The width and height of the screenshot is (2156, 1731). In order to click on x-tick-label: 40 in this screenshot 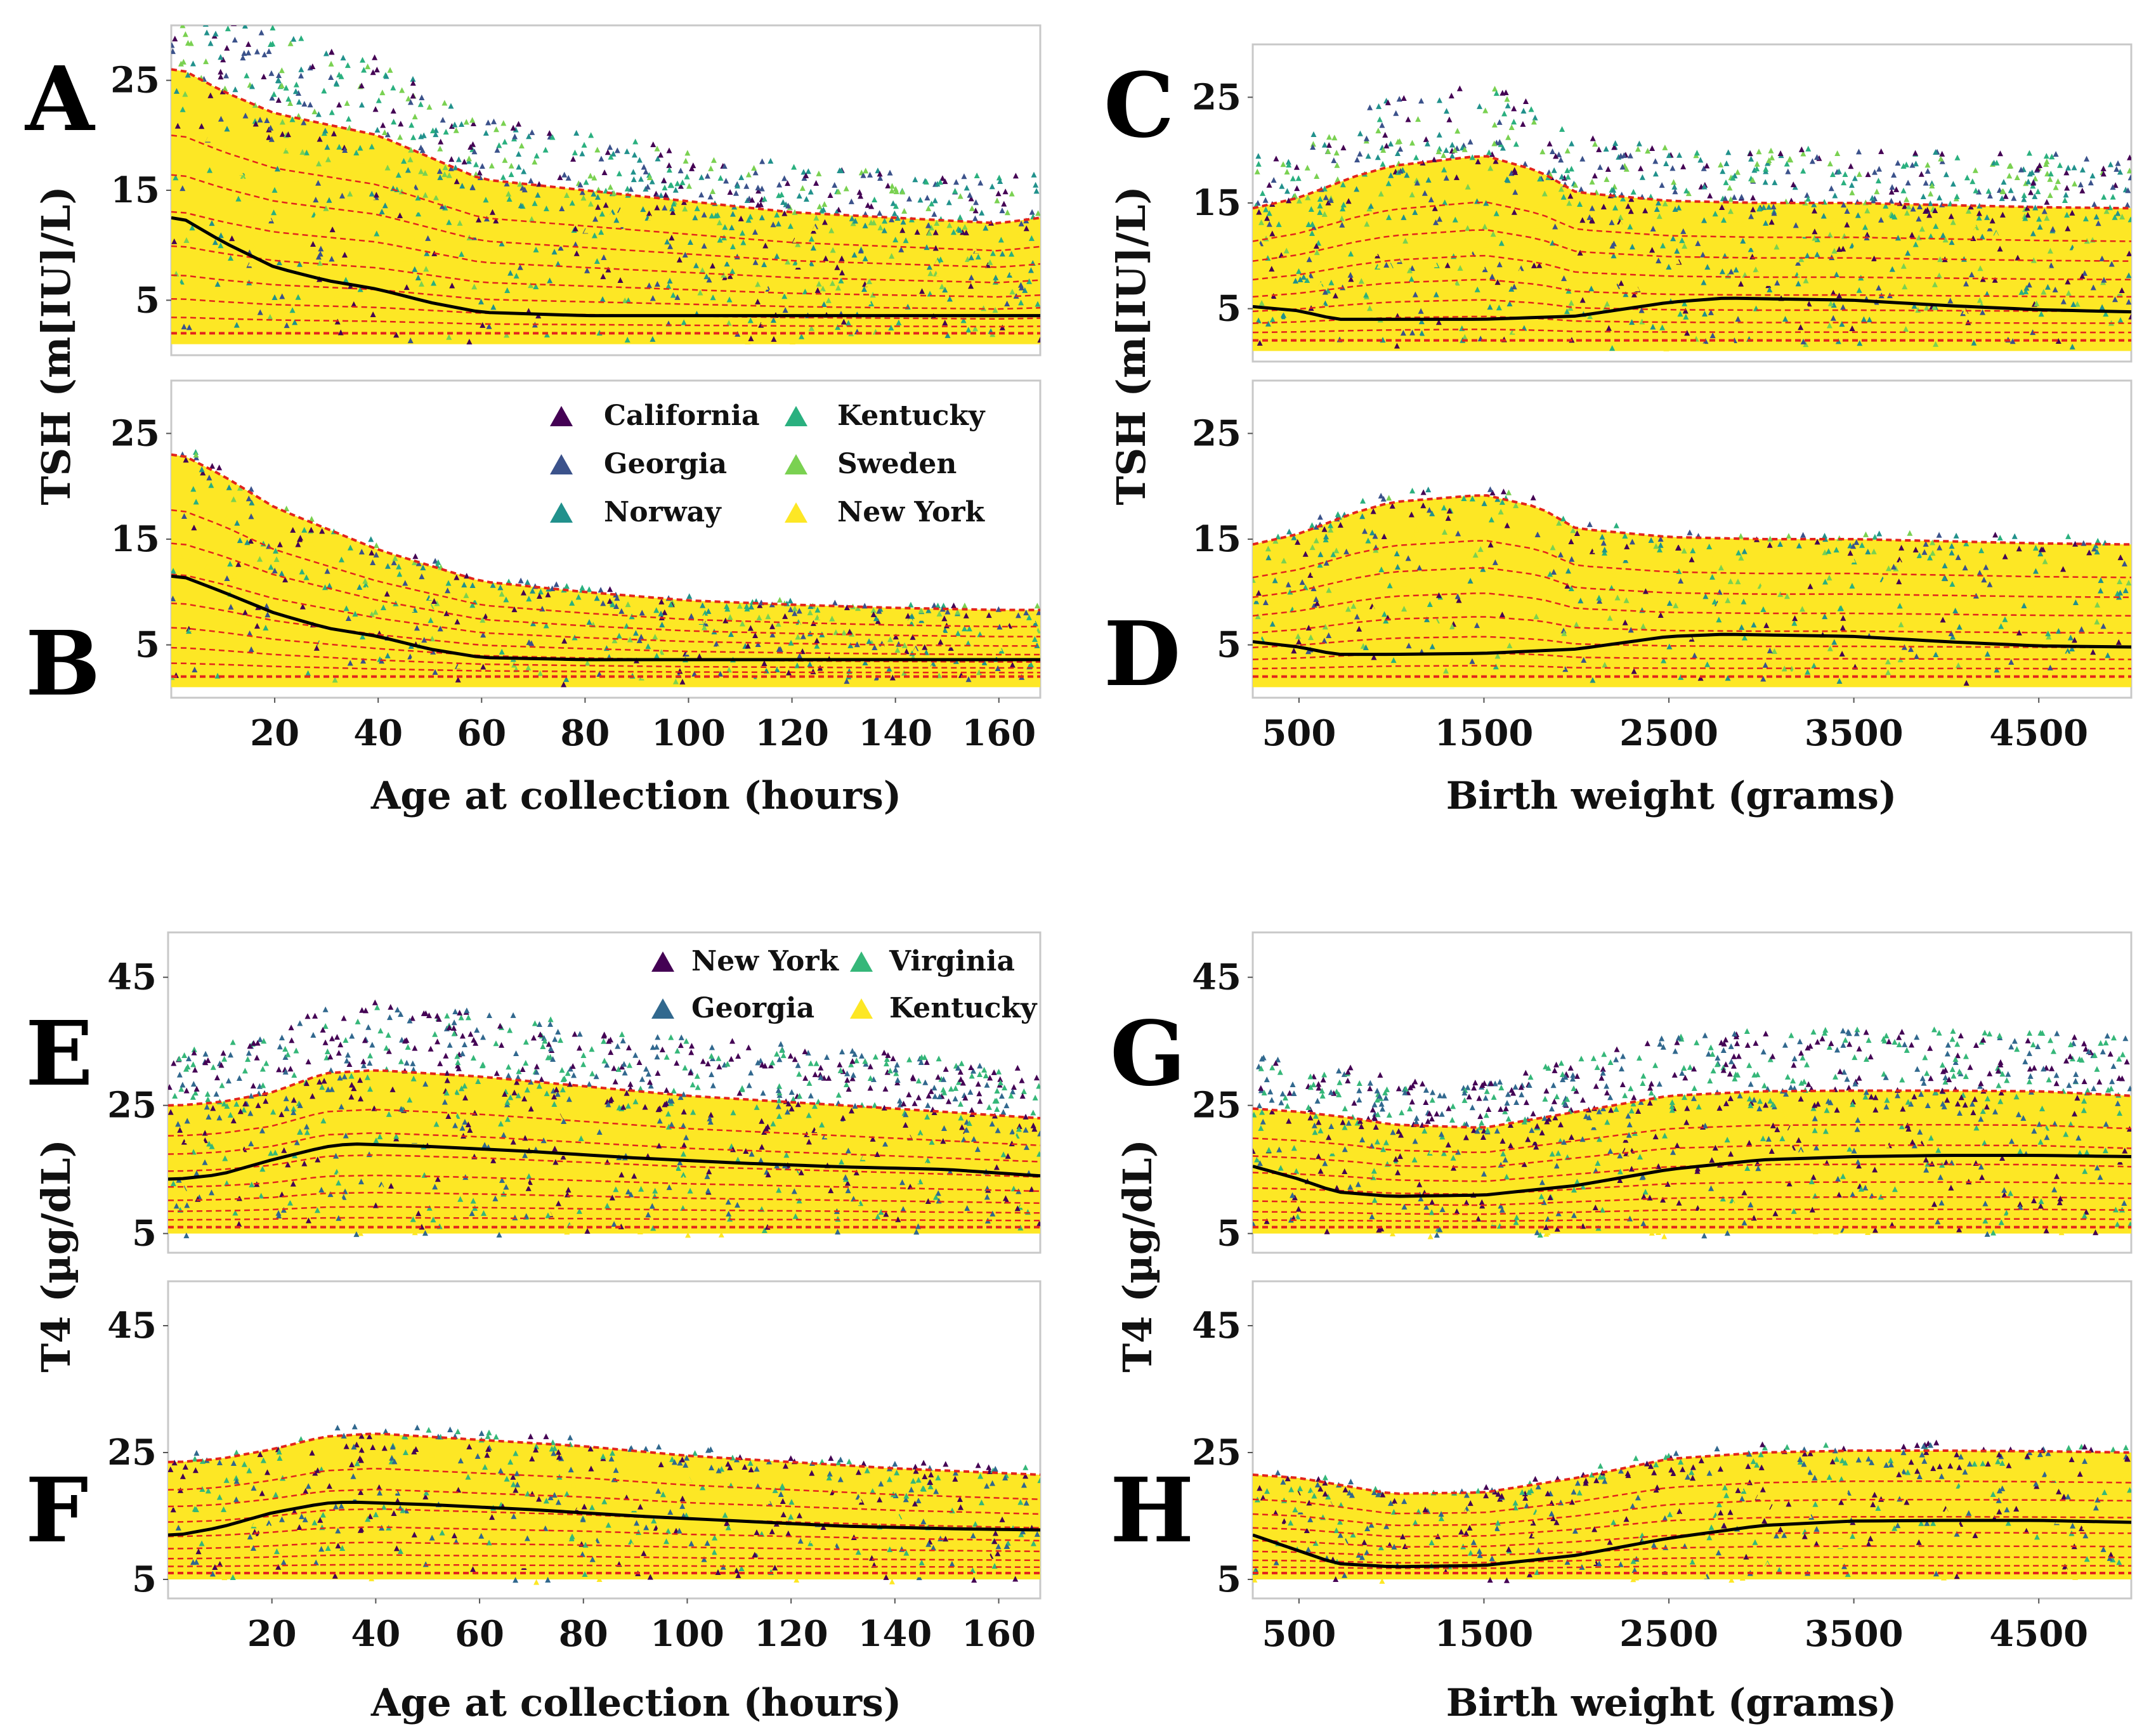, I will do `click(378, 733)`.